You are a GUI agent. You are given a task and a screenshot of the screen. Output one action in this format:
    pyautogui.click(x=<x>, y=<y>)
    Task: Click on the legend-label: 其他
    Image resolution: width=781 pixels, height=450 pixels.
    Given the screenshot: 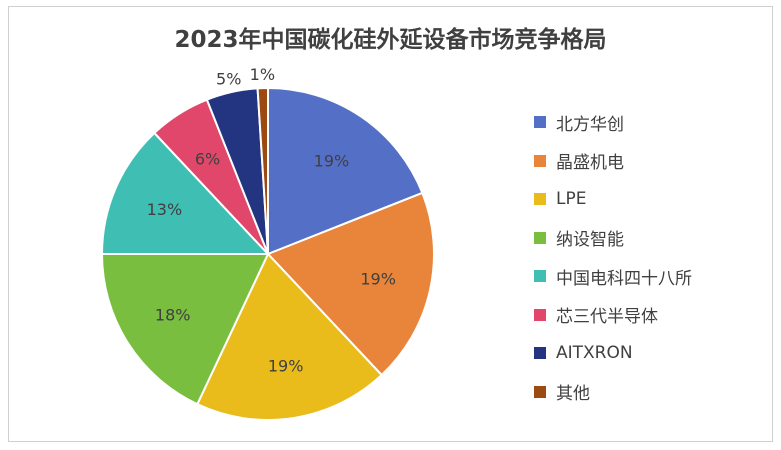 What is the action you would take?
    pyautogui.click(x=573, y=394)
    